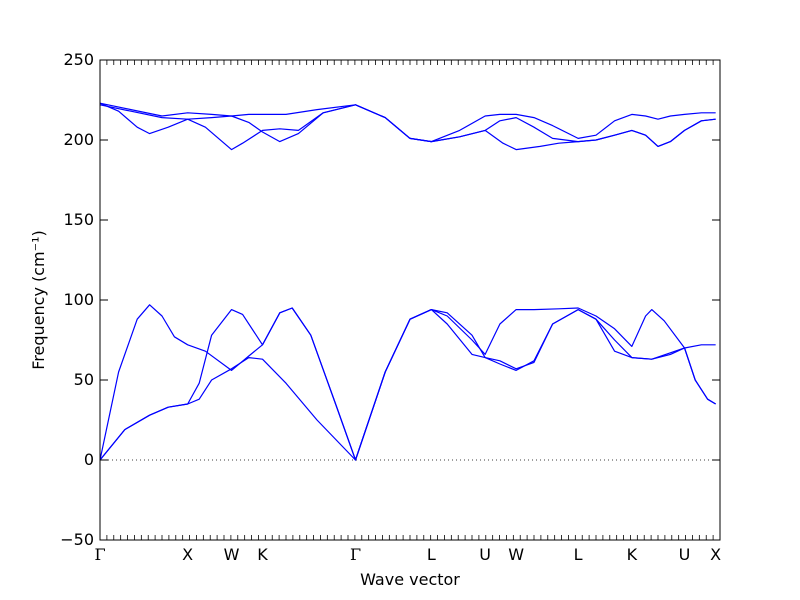  Describe the element at coordinates (78, 219) in the screenshot. I see `y-tick-label: 150` at that location.